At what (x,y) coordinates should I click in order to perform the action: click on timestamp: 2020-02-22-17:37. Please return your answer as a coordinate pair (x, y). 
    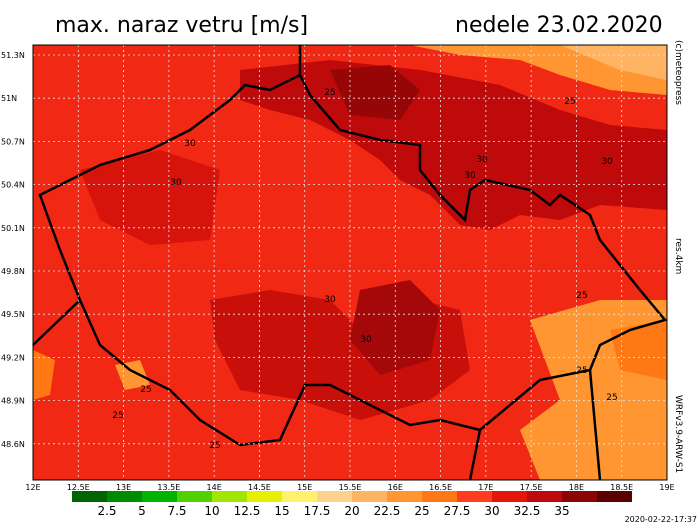
    Looking at the image, I should click on (661, 519).